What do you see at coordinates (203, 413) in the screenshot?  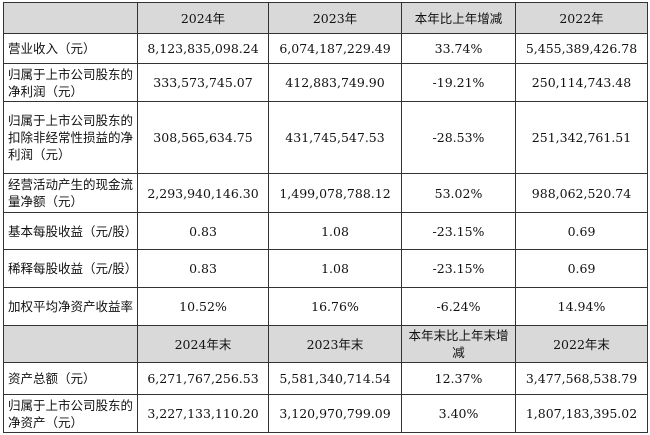 I see `value-2024: 3,227,133,110.20` at bounding box center [203, 413].